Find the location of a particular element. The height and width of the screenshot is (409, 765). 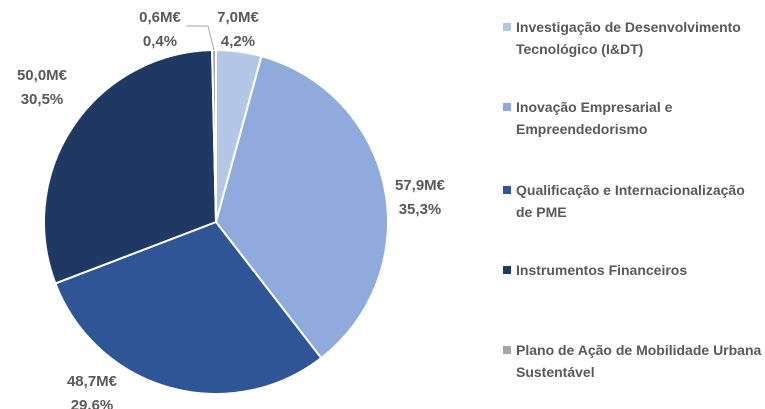

legend-entry: Instrumentos Financeiros is located at coordinates (631, 270).